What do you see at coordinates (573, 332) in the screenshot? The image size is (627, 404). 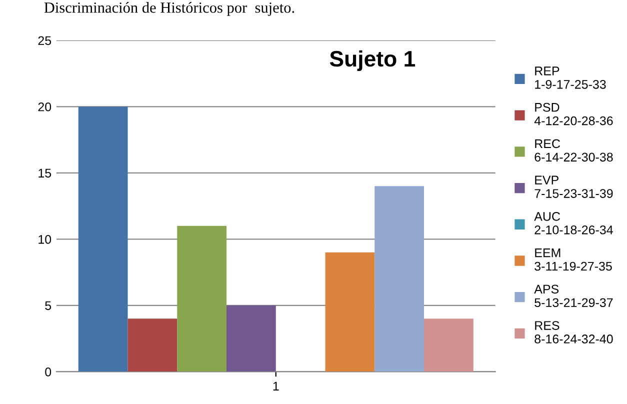 I see `legend-label: RES 8-16-24-32-40` at bounding box center [573, 332].